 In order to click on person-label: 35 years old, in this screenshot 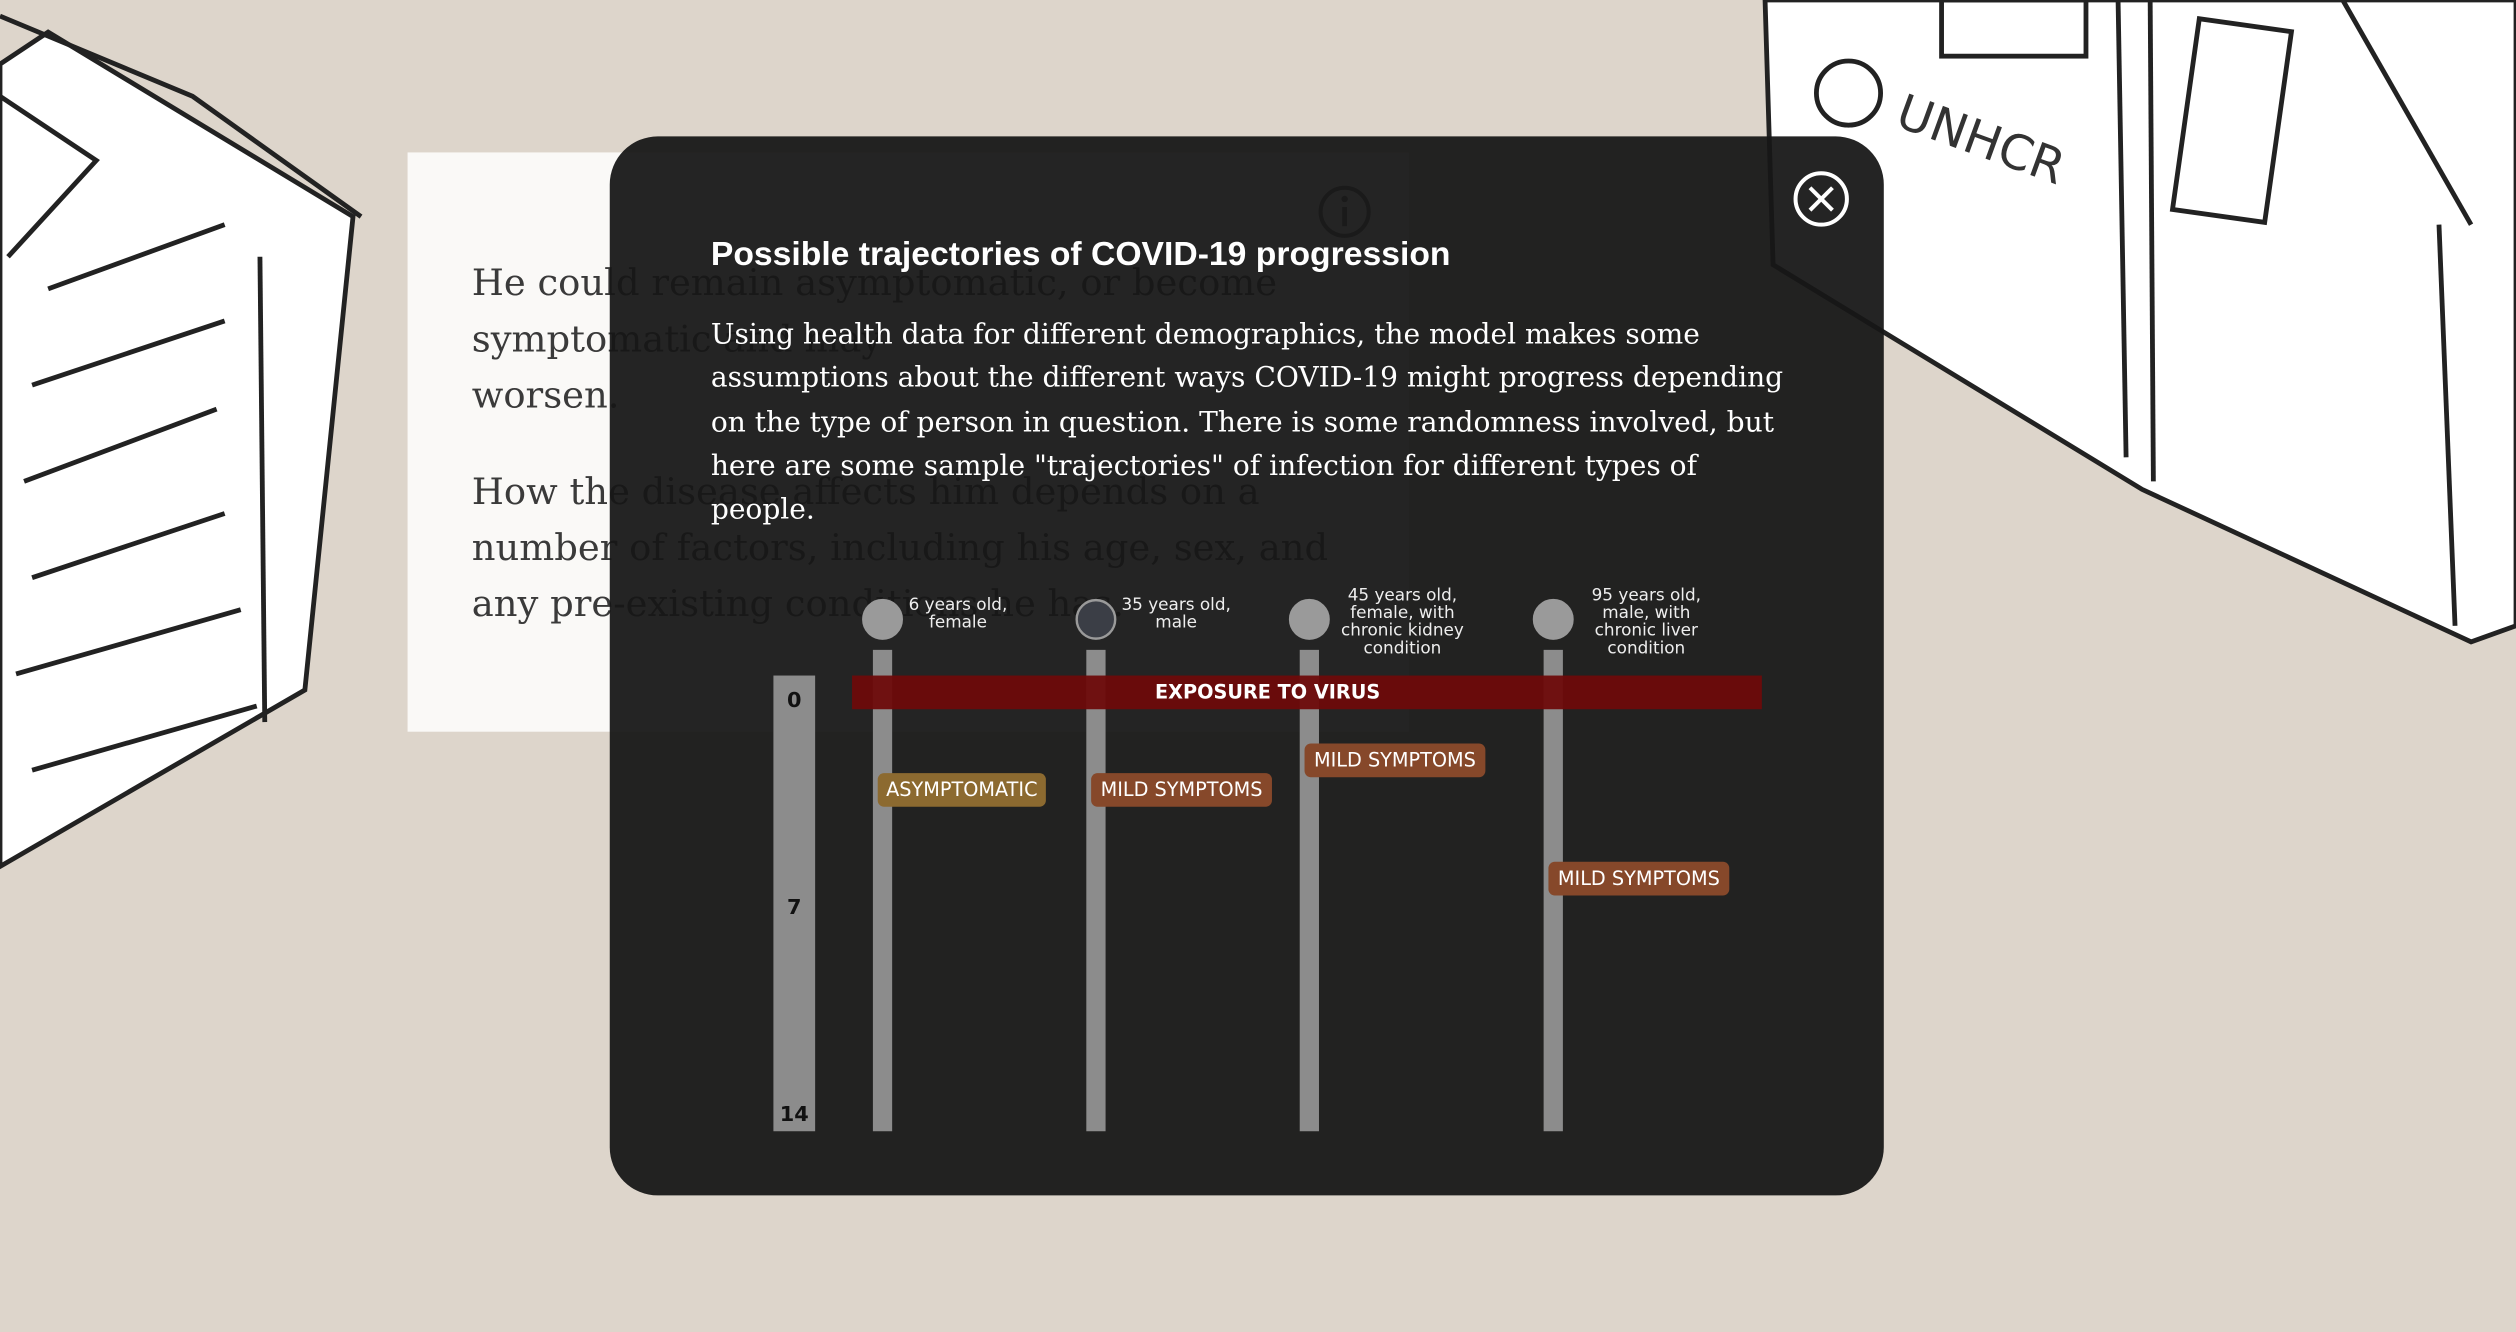, I will do `click(1175, 604)`.